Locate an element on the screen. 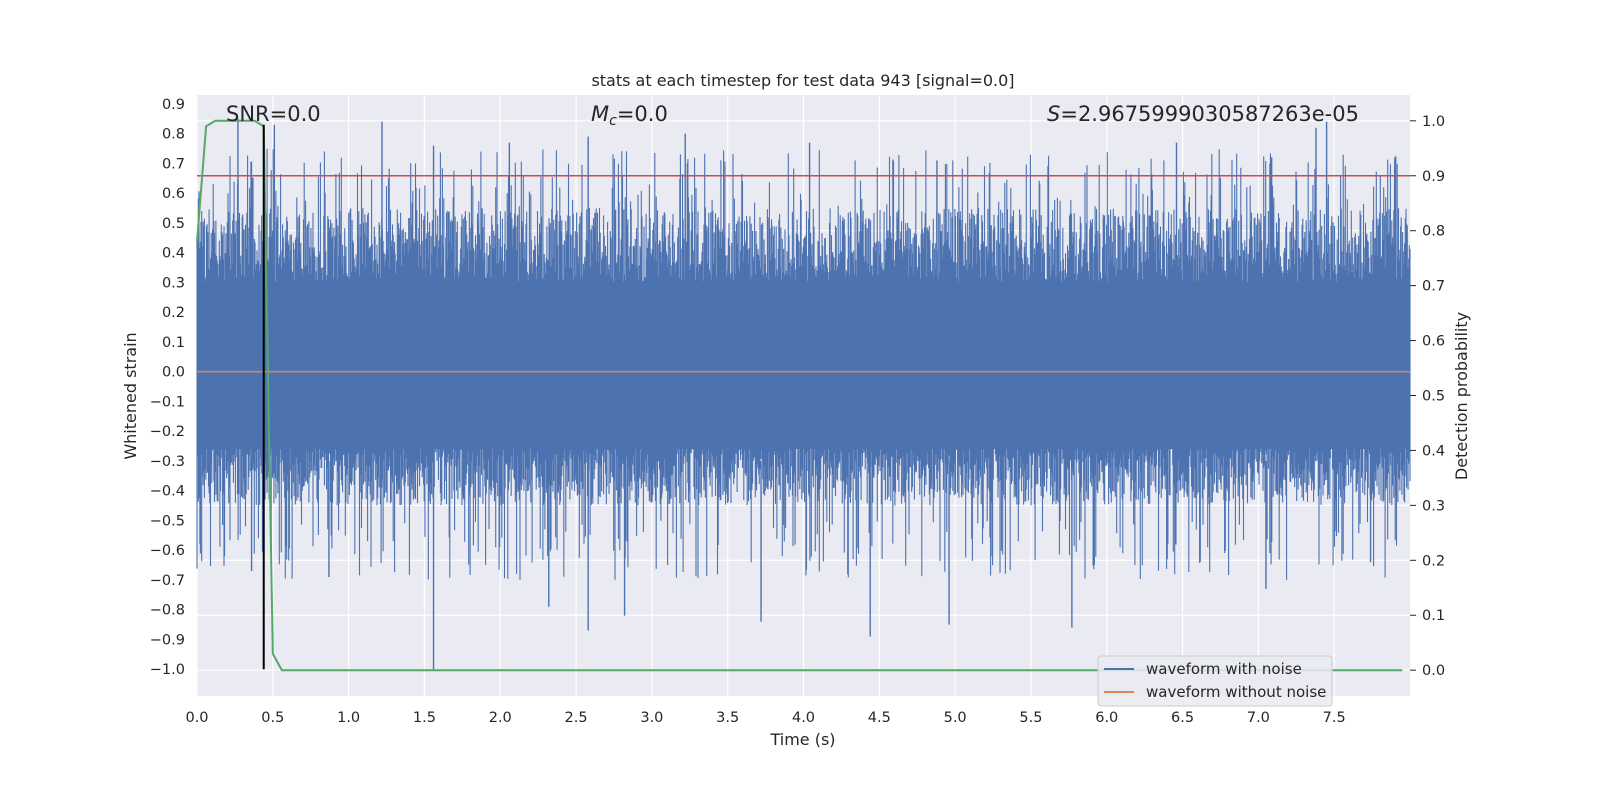  y2-tick-label: 0.1 is located at coordinates (1433, 616).